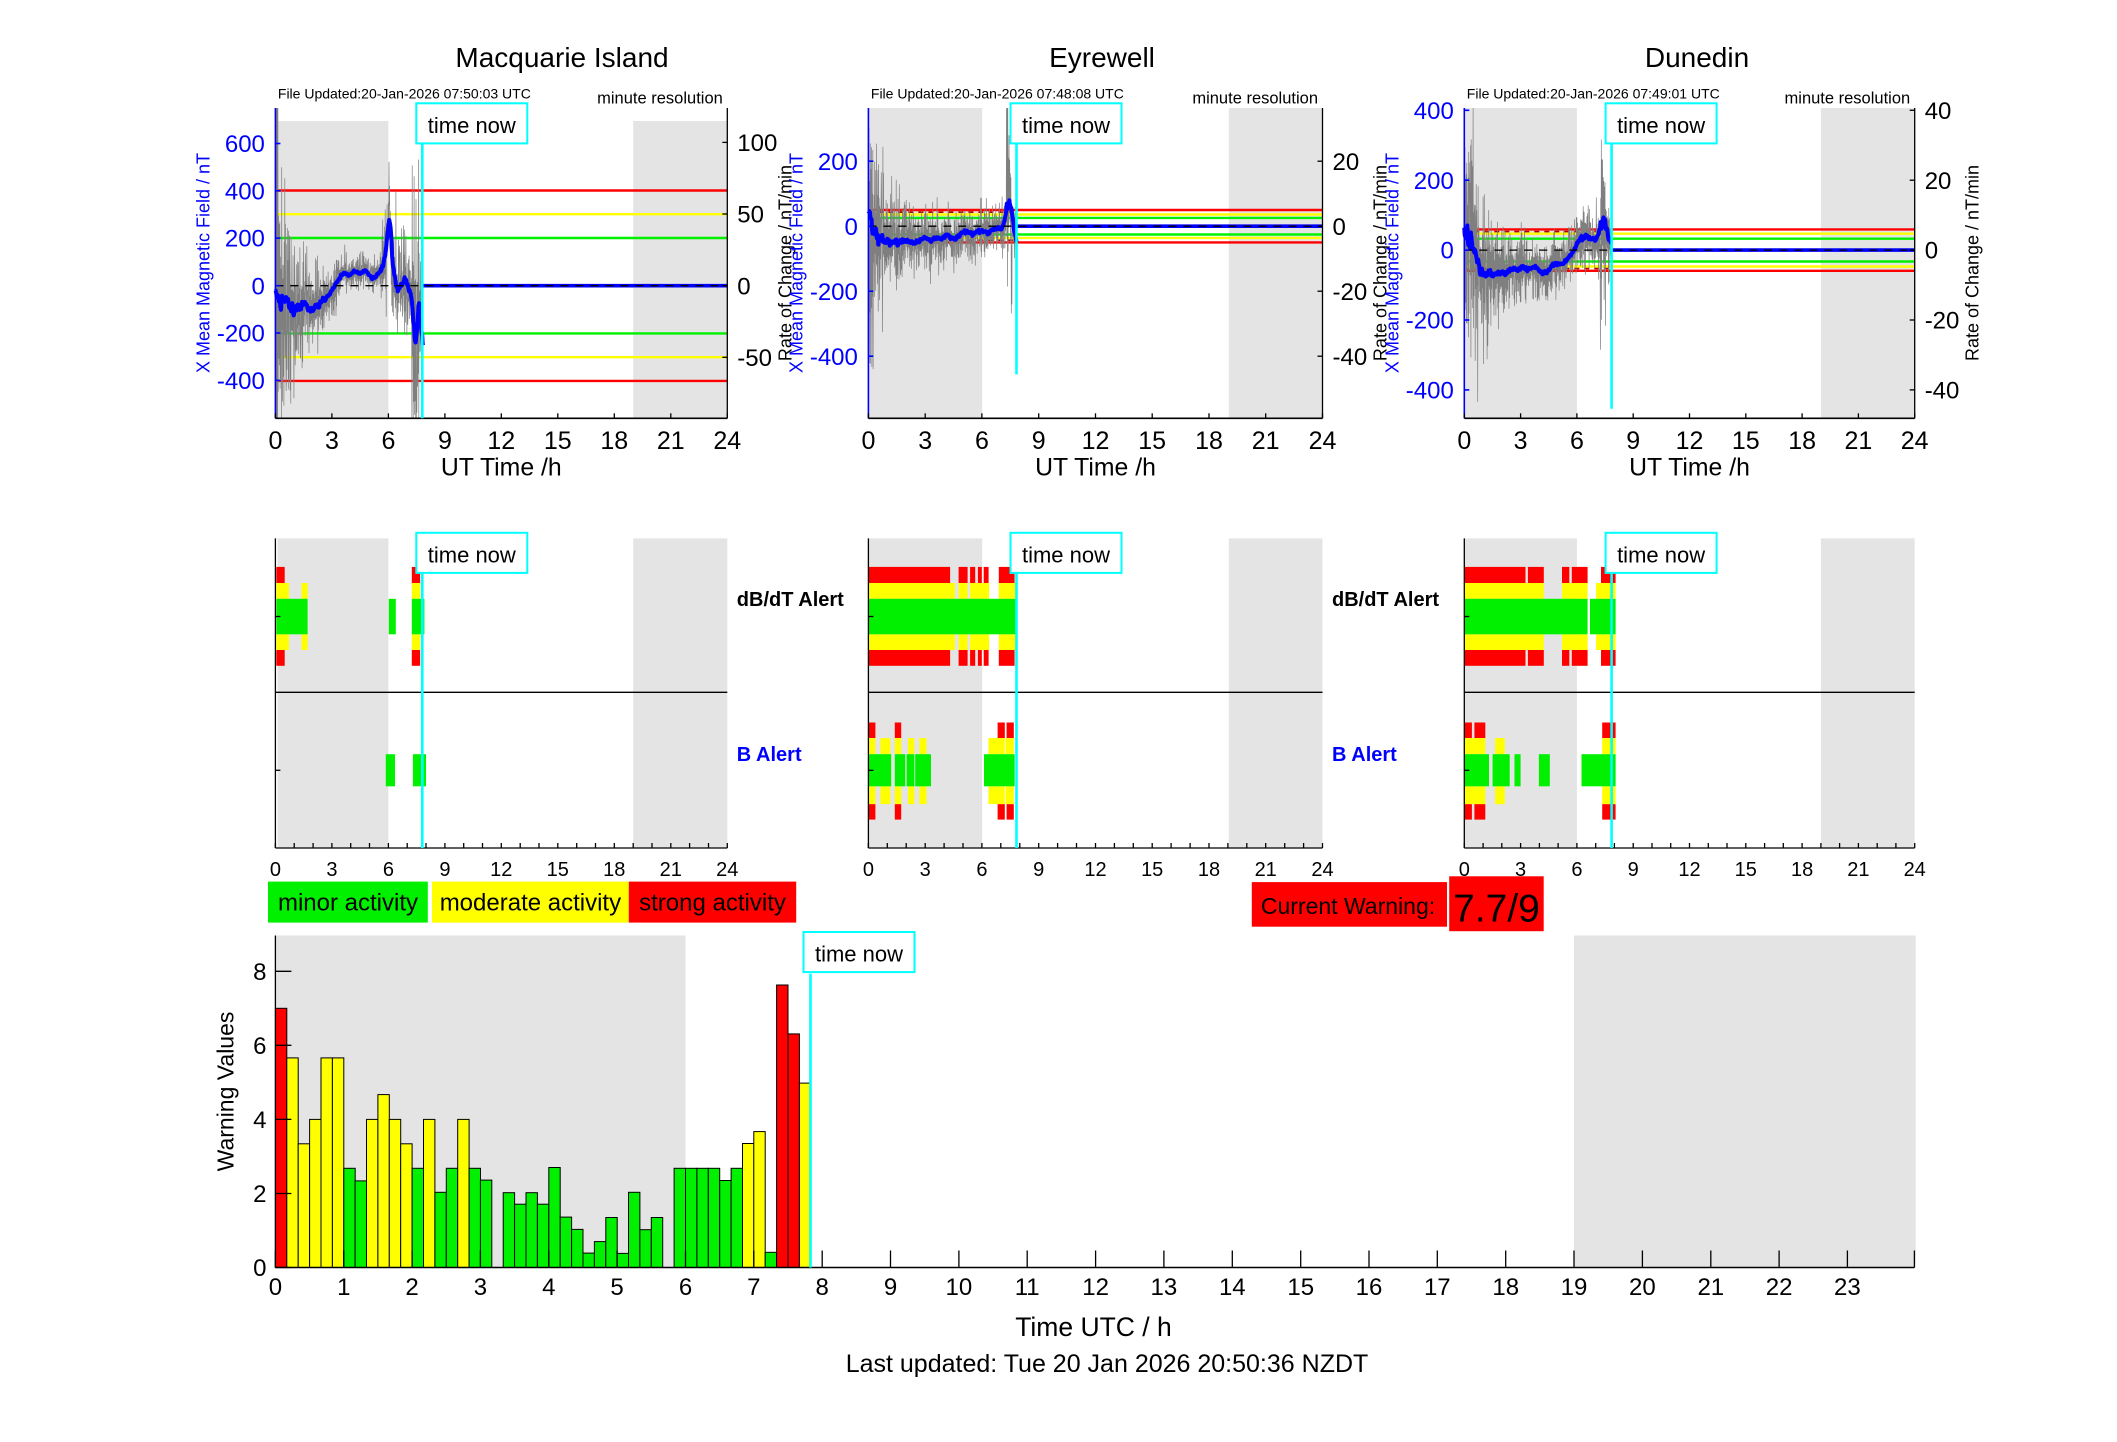 Image resolution: width=2117 pixels, height=1442 pixels. Describe the element at coordinates (1093, 1327) in the screenshot. I see `svg-text: Time UTC / h` at that location.